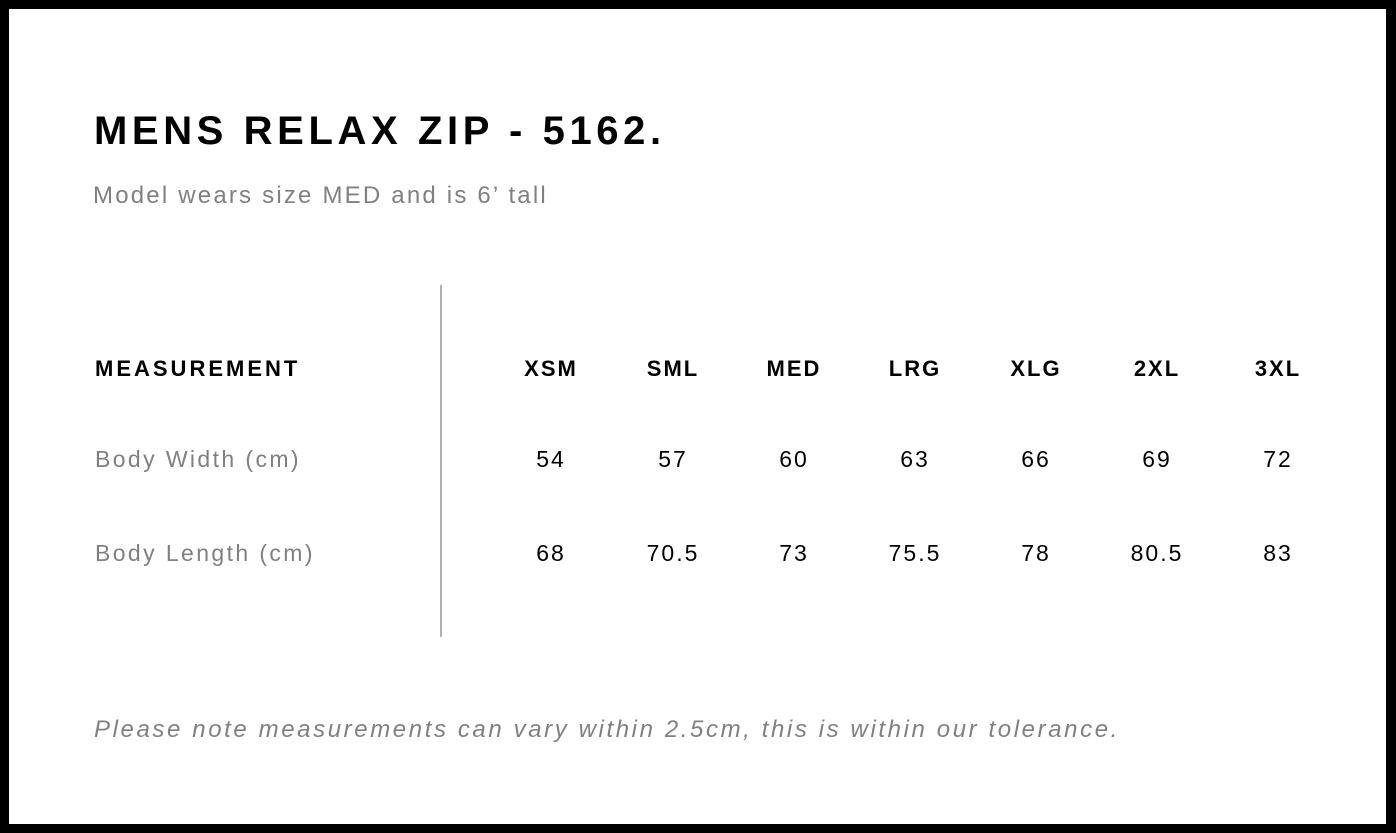  I want to click on table-cell: 68, so click(551, 553).